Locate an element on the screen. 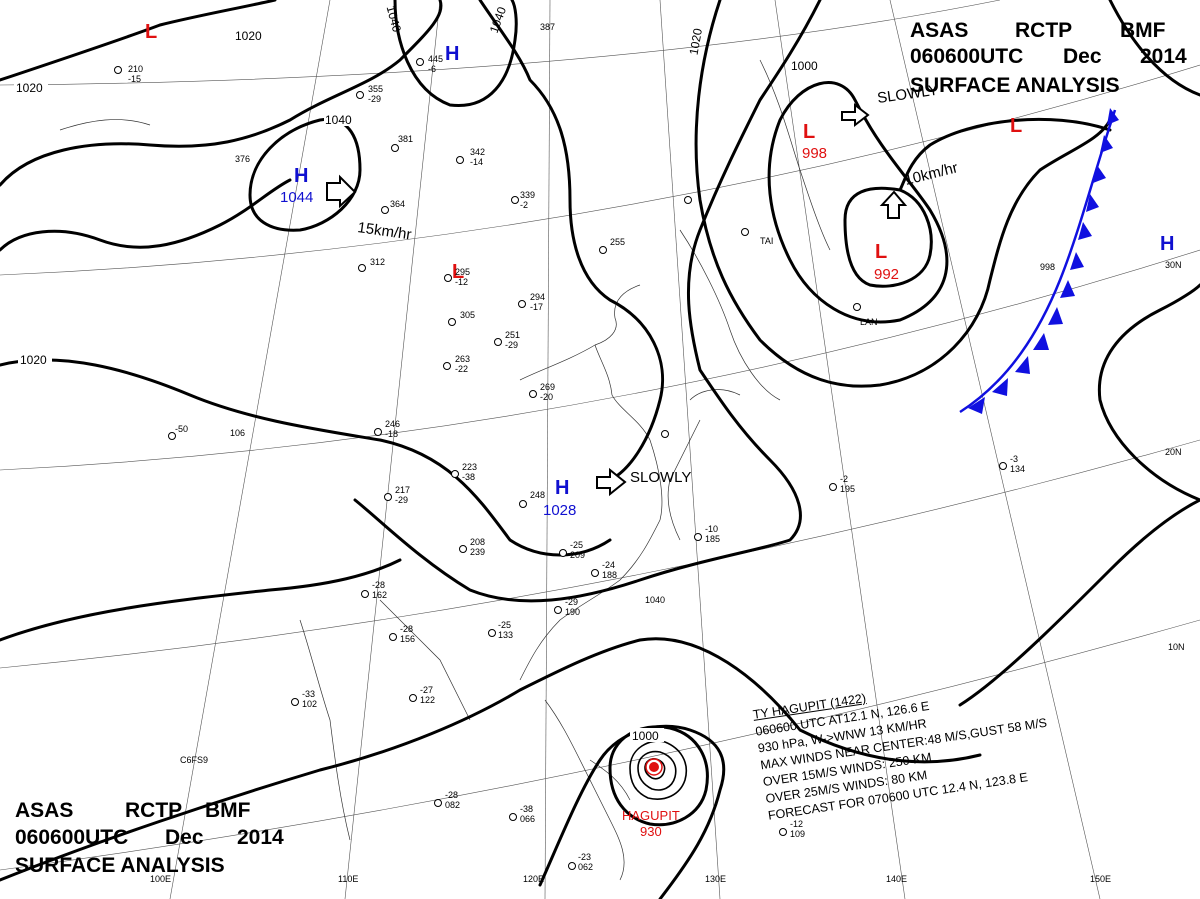 This screenshot has height=899, width=1200. station-value: 376 is located at coordinates (242, 159).